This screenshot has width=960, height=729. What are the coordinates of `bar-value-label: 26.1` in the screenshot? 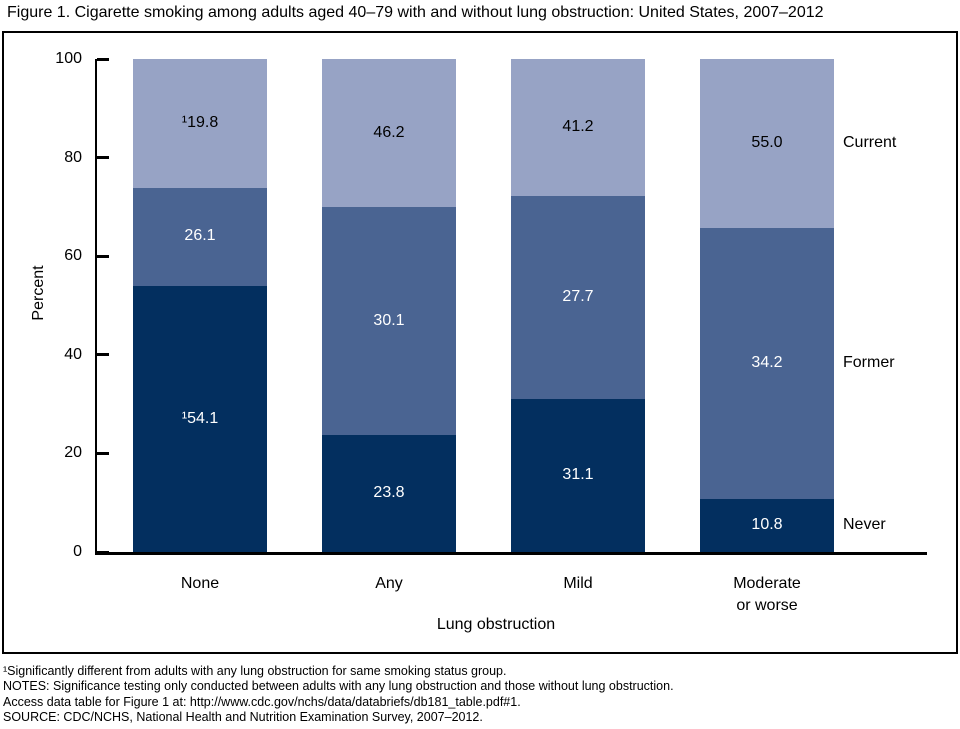 It's located at (200, 235).